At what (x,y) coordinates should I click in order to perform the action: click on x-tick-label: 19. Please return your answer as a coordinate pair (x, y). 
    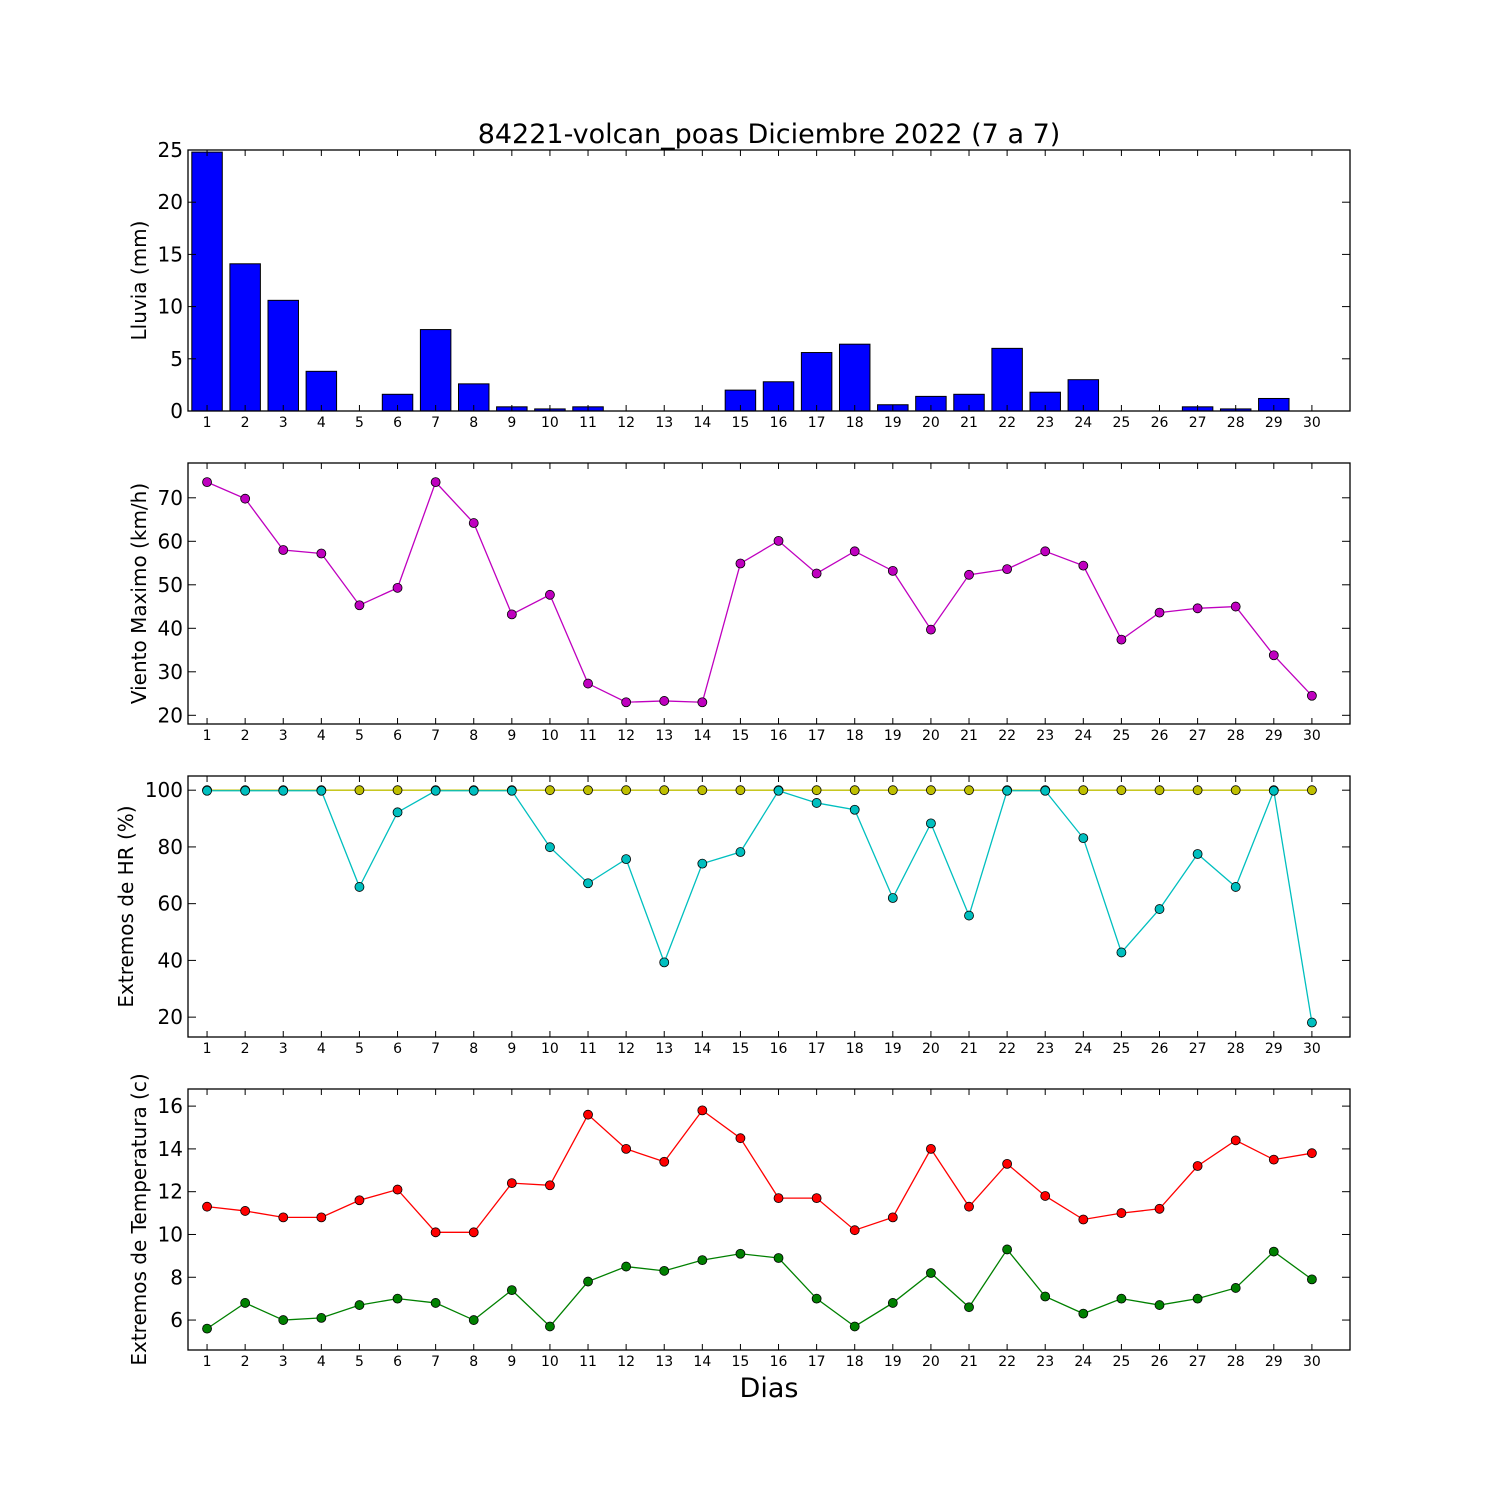
    Looking at the image, I should click on (893, 736).